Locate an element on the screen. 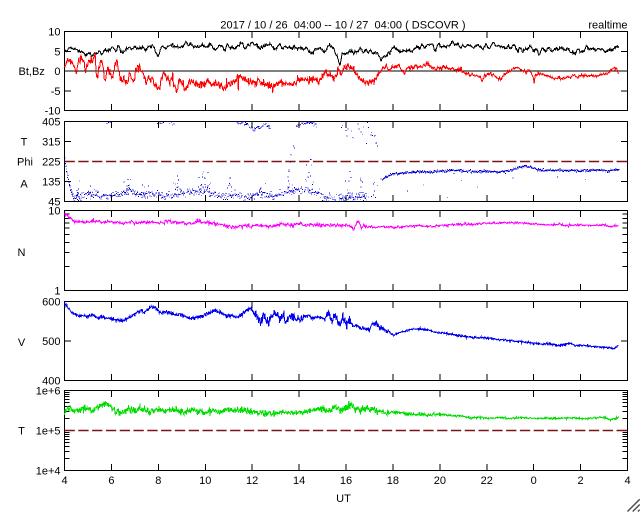 Image resolution: width=640 pixels, height=512 pixels. svg-text: 14 is located at coordinates (299, 481).